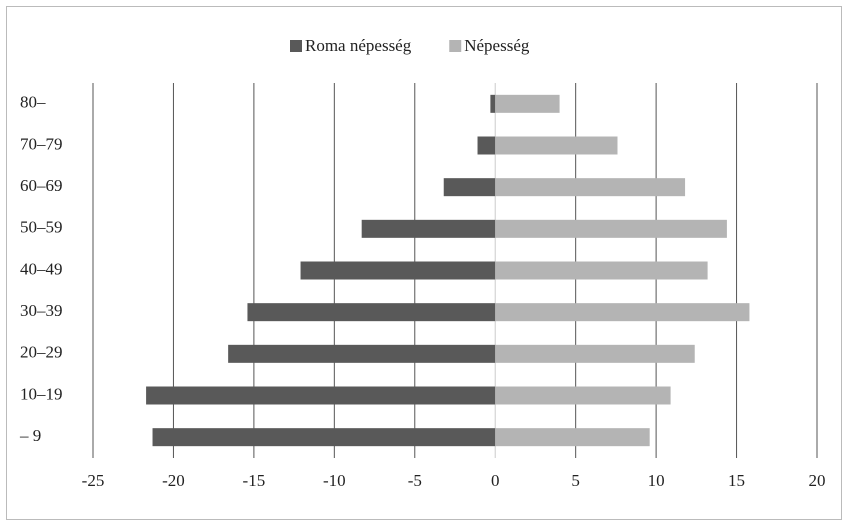  Describe the element at coordinates (495, 480) in the screenshot. I see `x-tick-label: 0` at that location.